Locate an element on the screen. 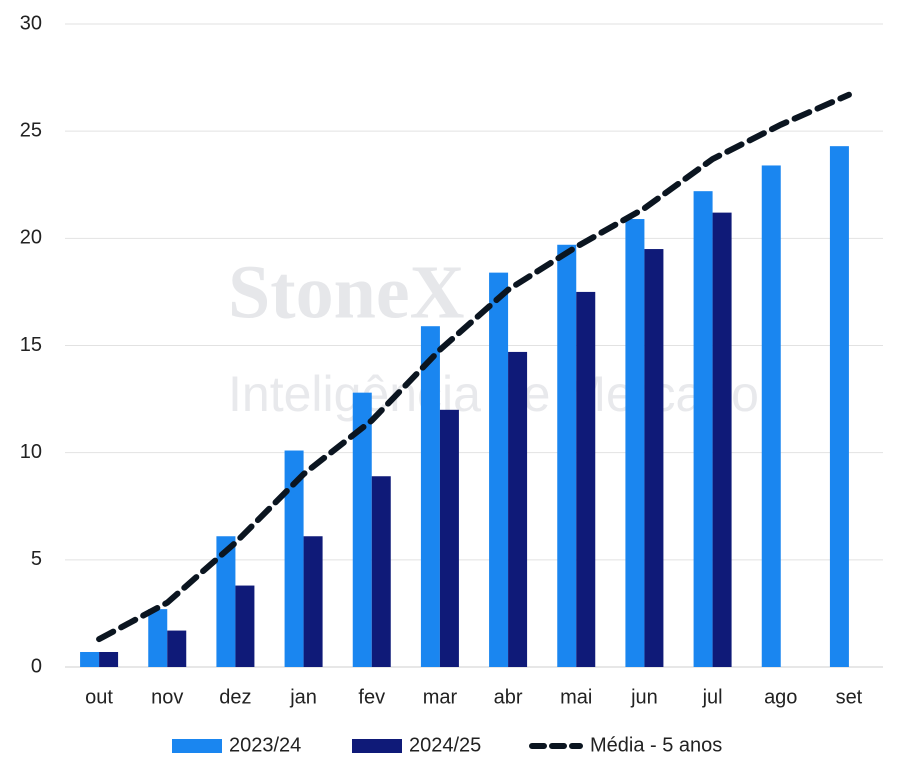 The image size is (906, 781). y-tick-label: 10 is located at coordinates (31, 452).